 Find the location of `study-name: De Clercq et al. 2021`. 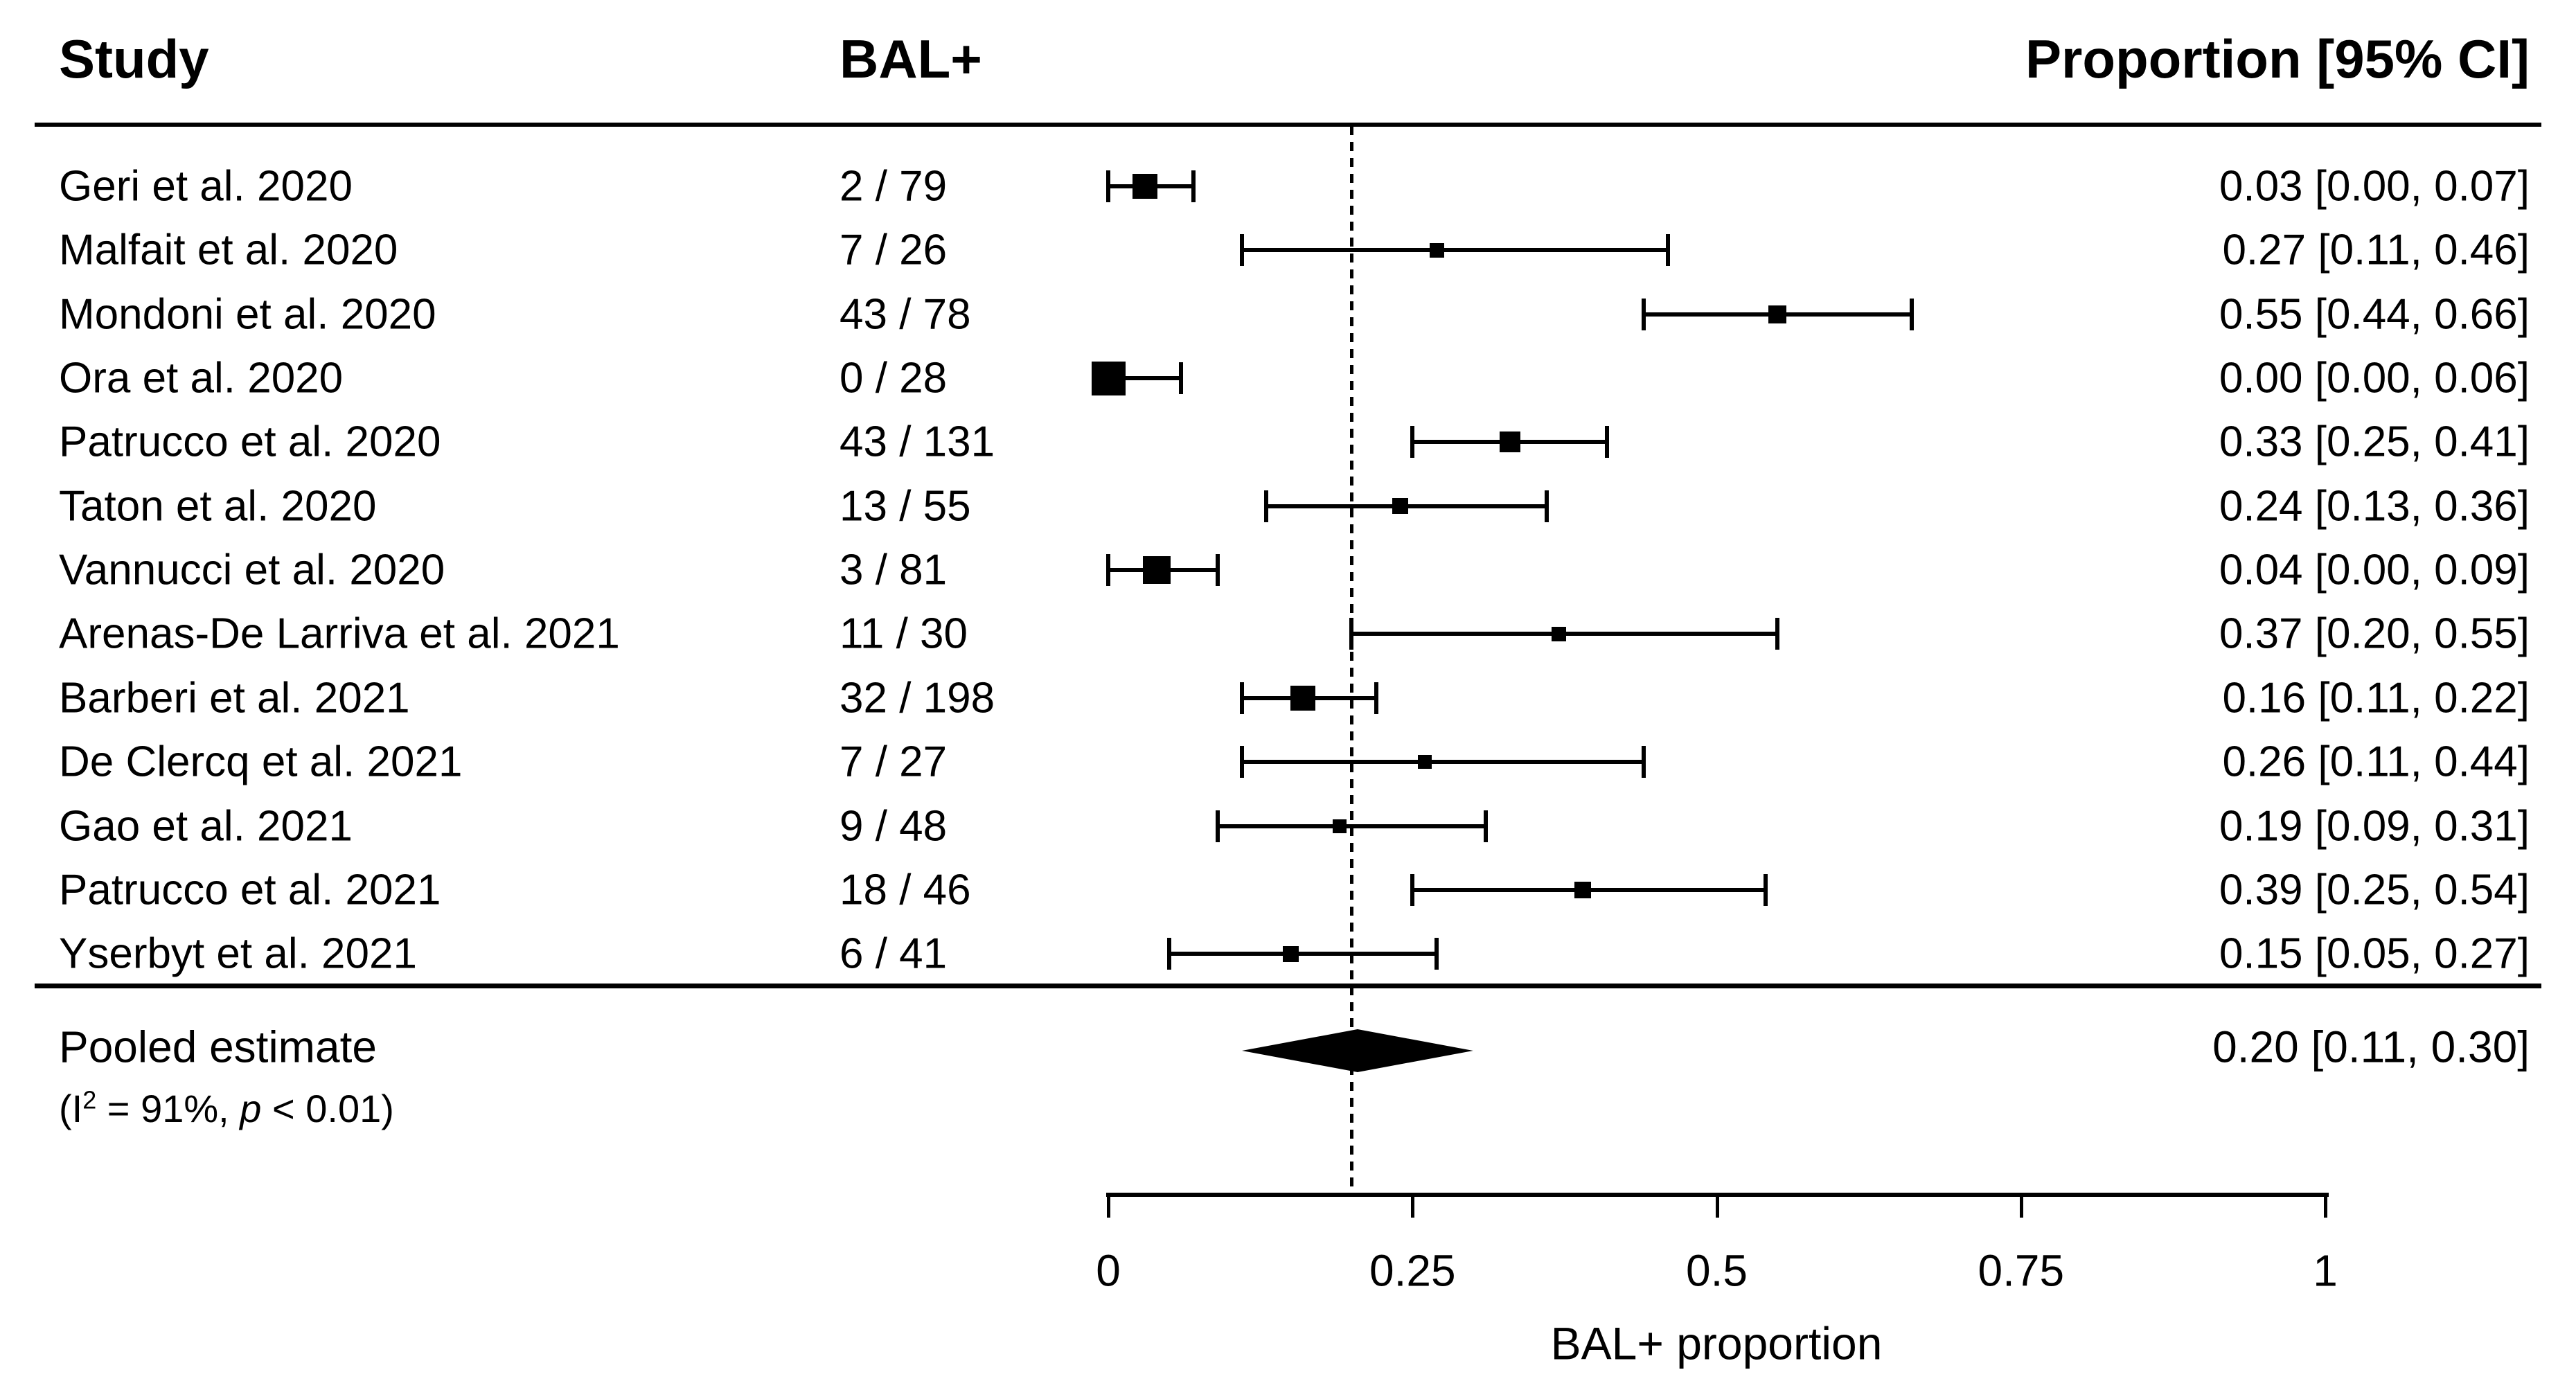

study-name: De Clercq et al. 2021 is located at coordinates (261, 762).